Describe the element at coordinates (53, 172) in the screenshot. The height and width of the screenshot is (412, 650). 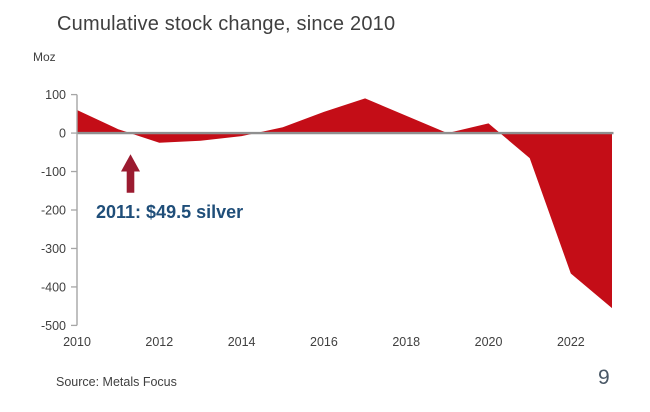
I see `y-tick-label: -100` at that location.